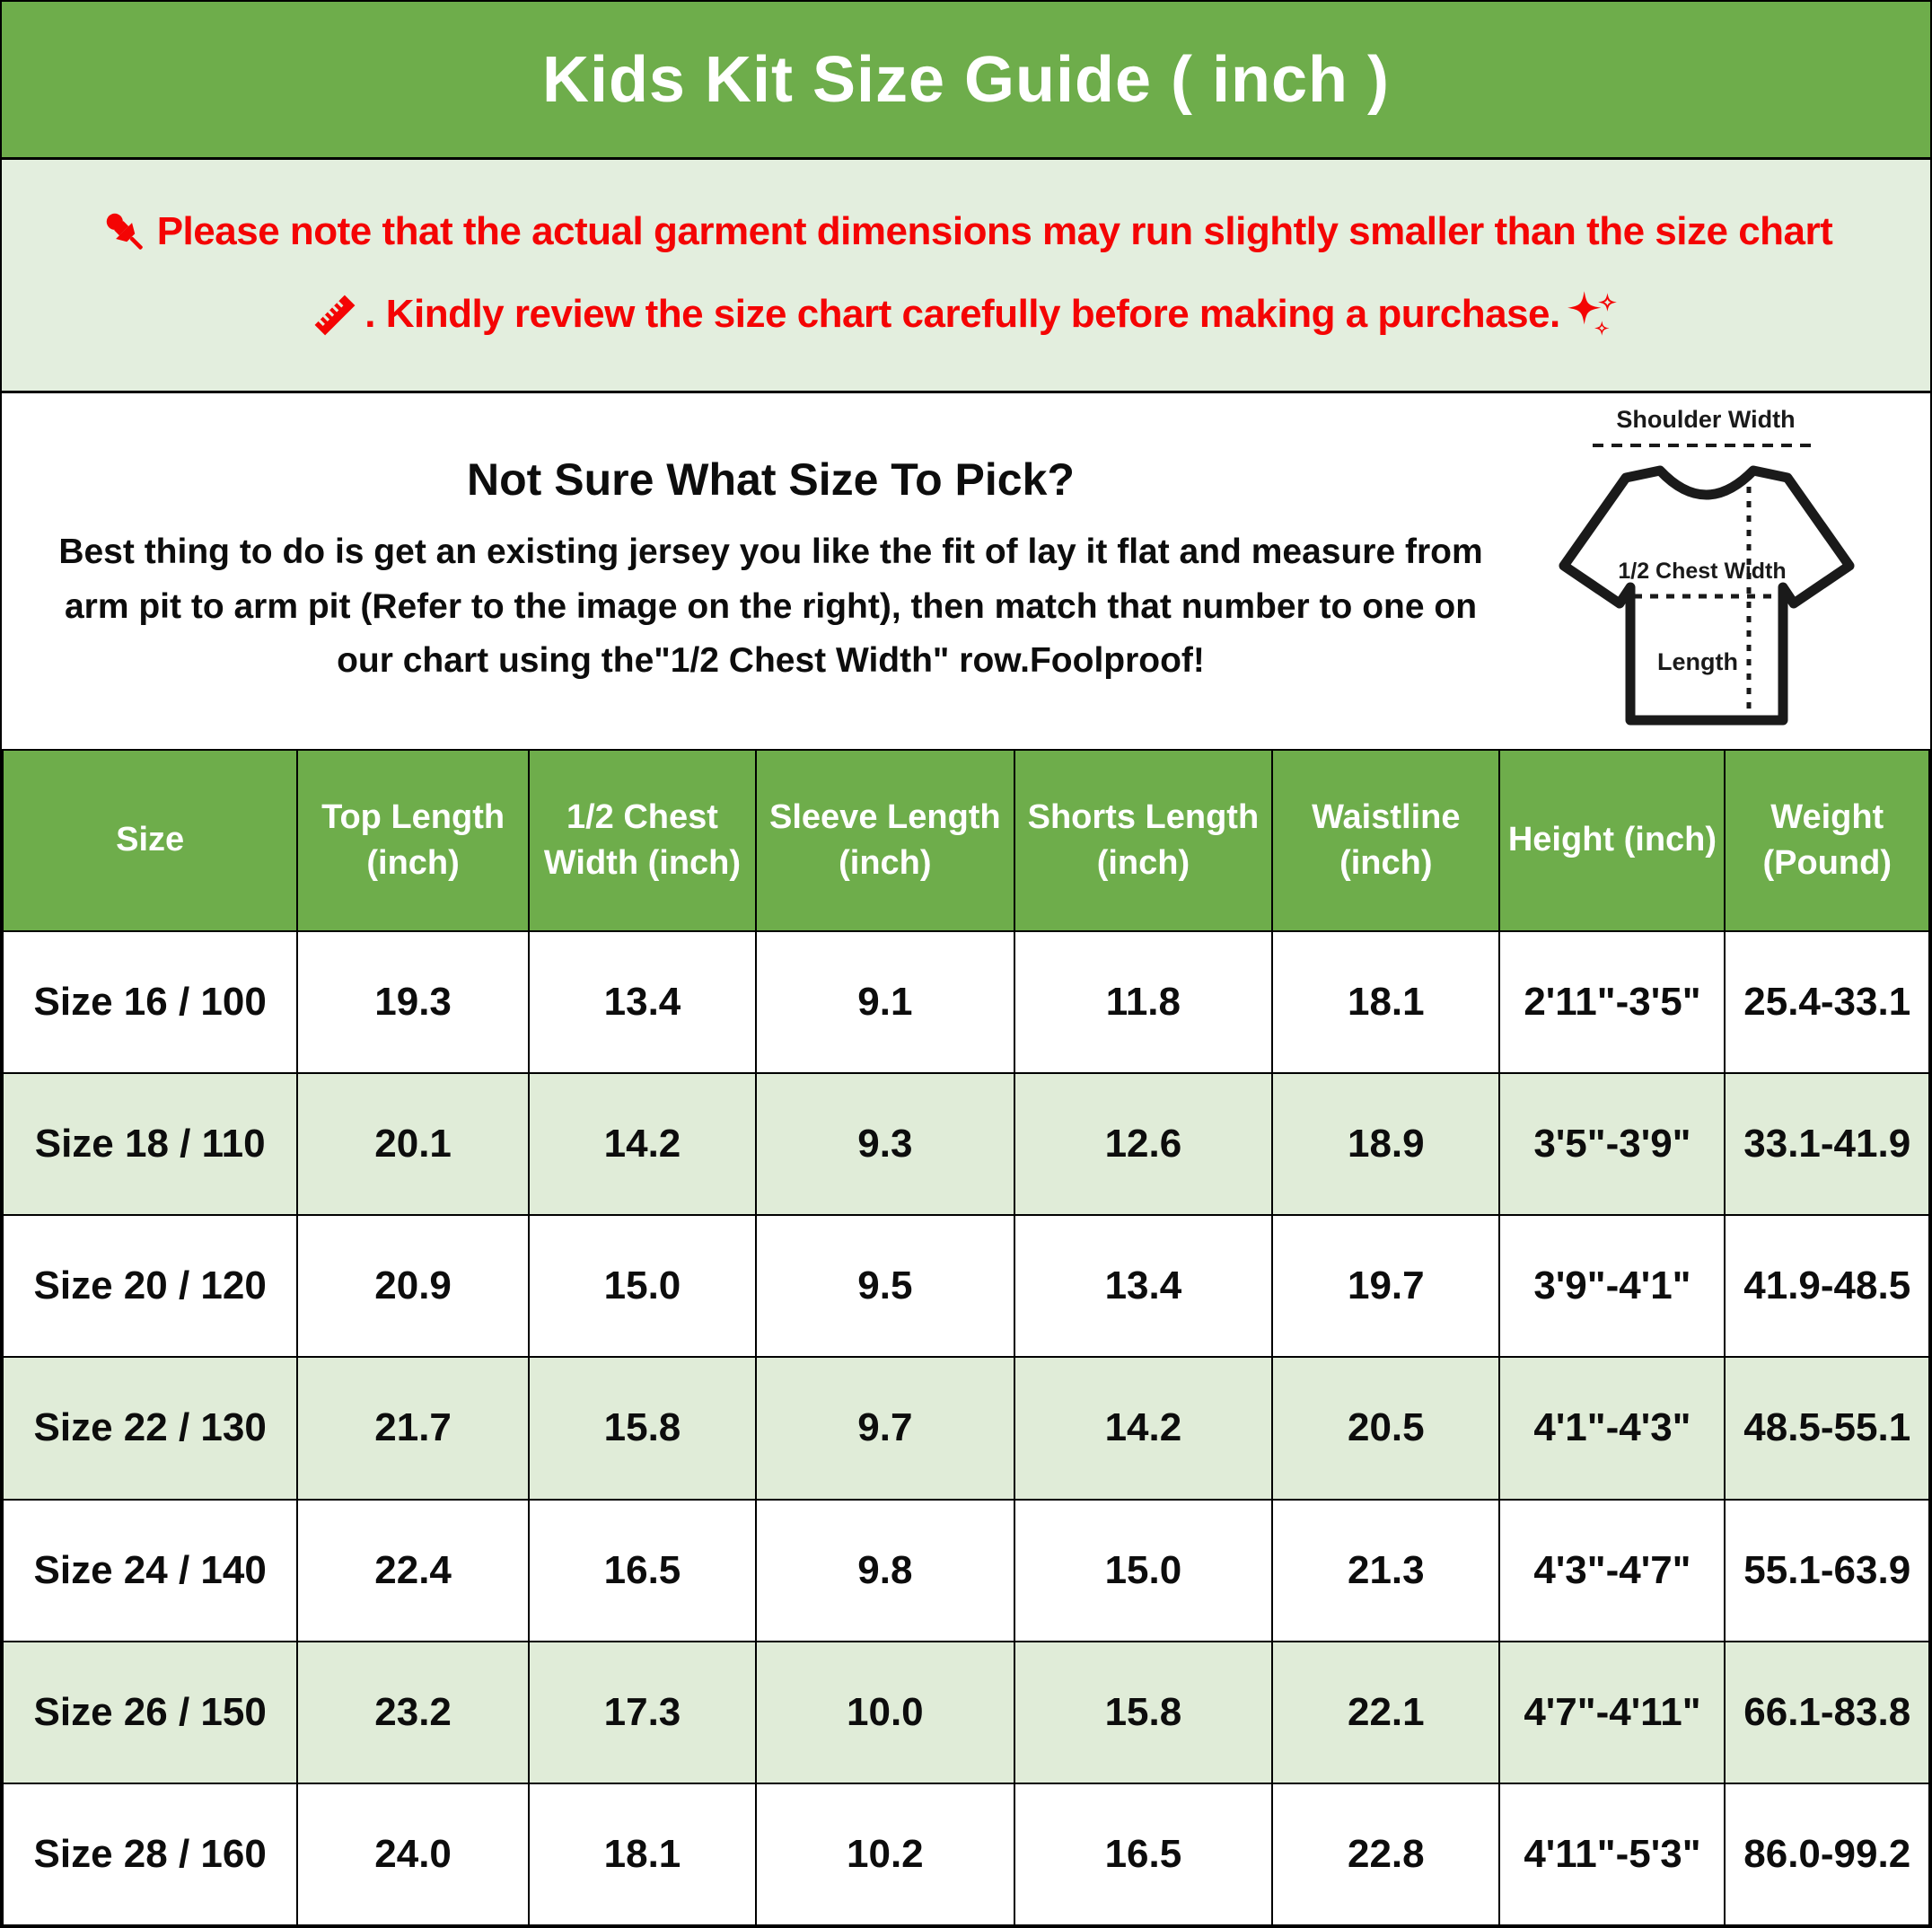 This screenshot has height=1928, width=1932. I want to click on cell-height: 4'3"-4'7", so click(1612, 1570).